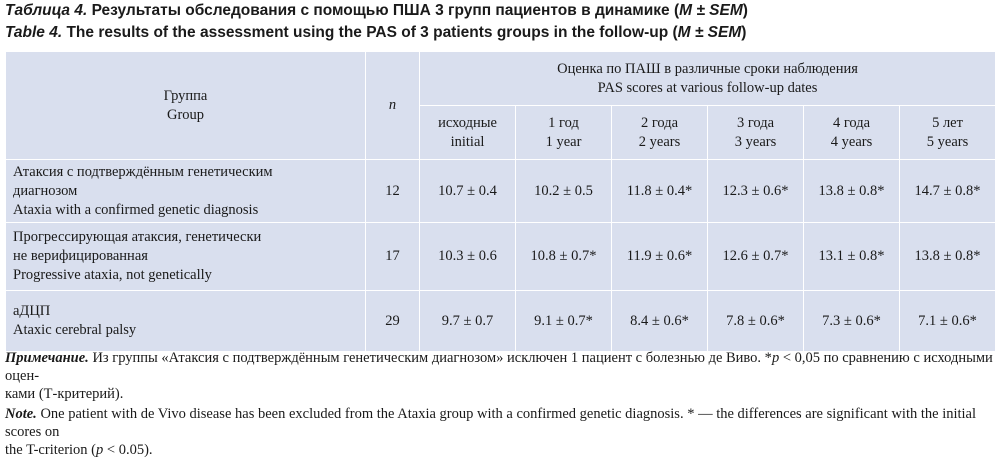 The image size is (1000, 461). Describe the element at coordinates (660, 321) in the screenshot. I see `score-cell: 8.4 ± 0.6*` at that location.